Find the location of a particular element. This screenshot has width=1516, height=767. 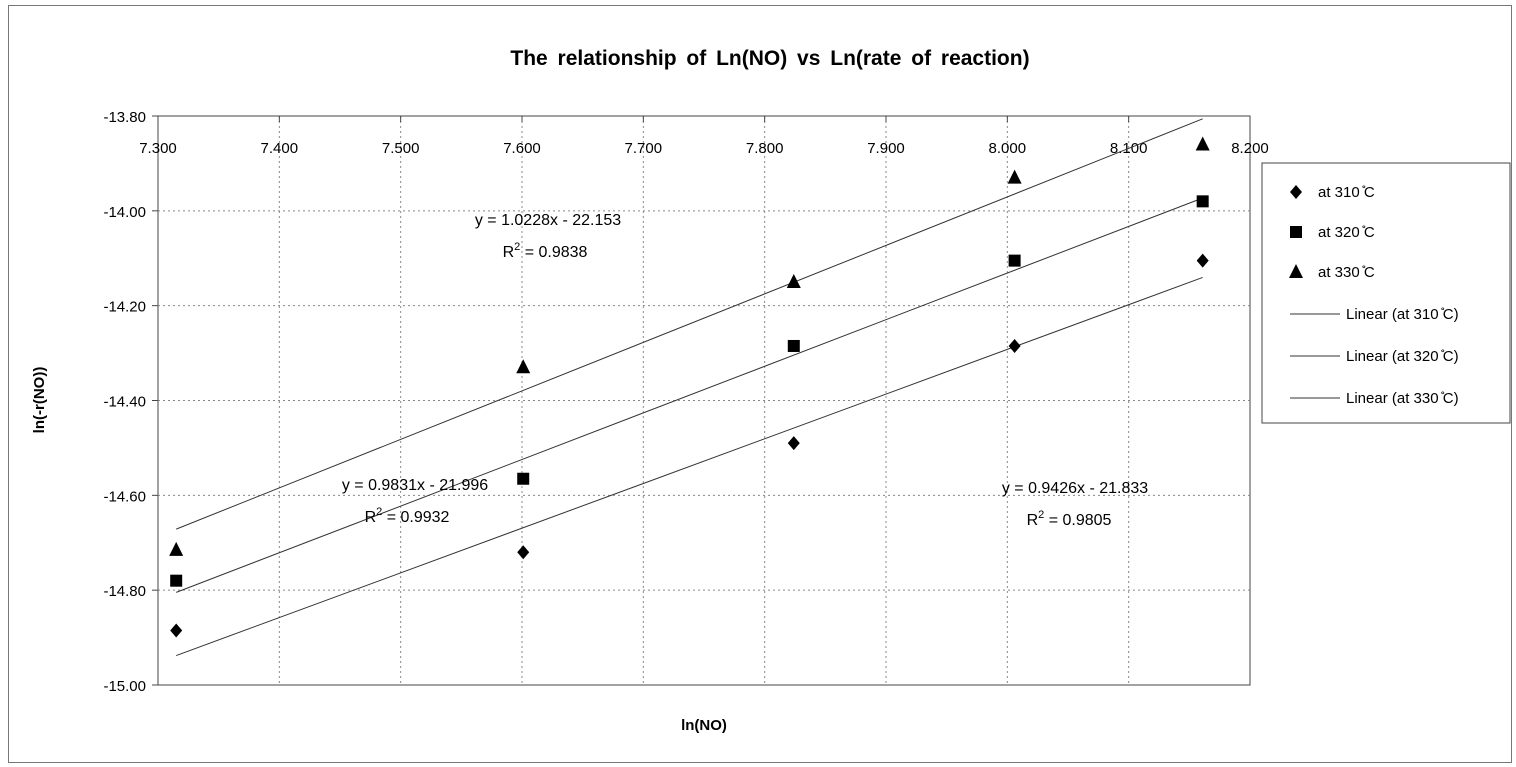

legend-box is located at coordinates (1386, 293).